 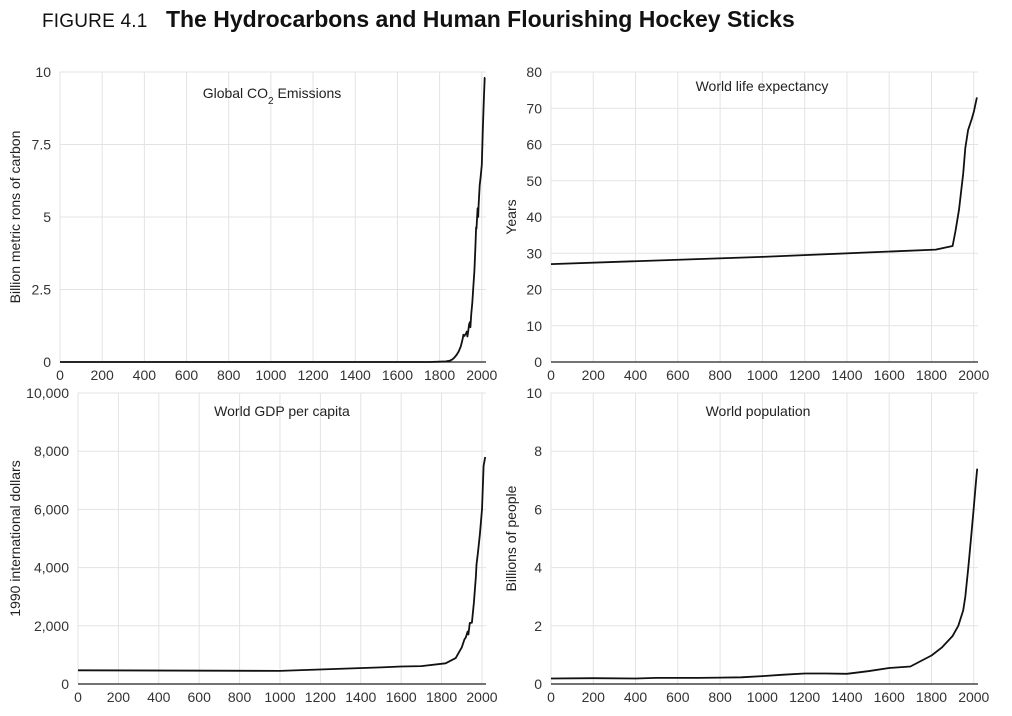 I want to click on chart-title-subscript: 2, so click(x=271, y=101).